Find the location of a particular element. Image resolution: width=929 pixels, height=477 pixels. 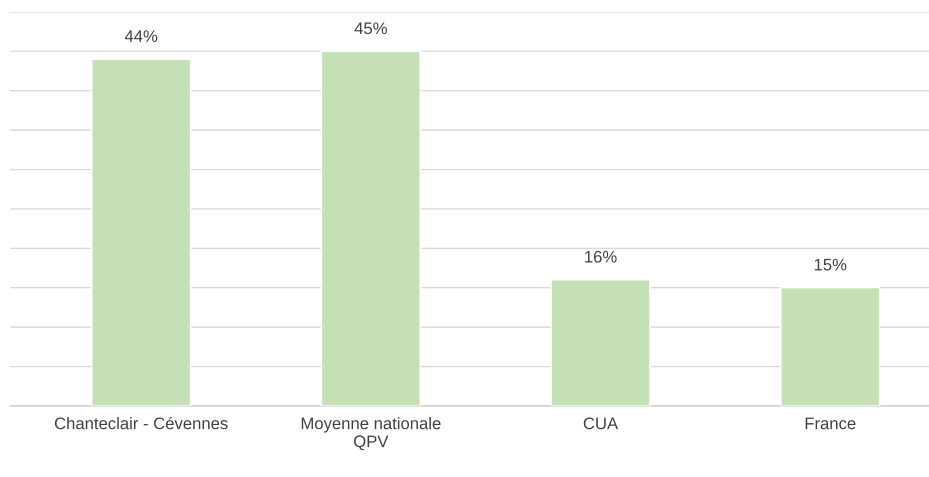

x-tick-label: Moyenne nationale QPV is located at coordinates (371, 433).